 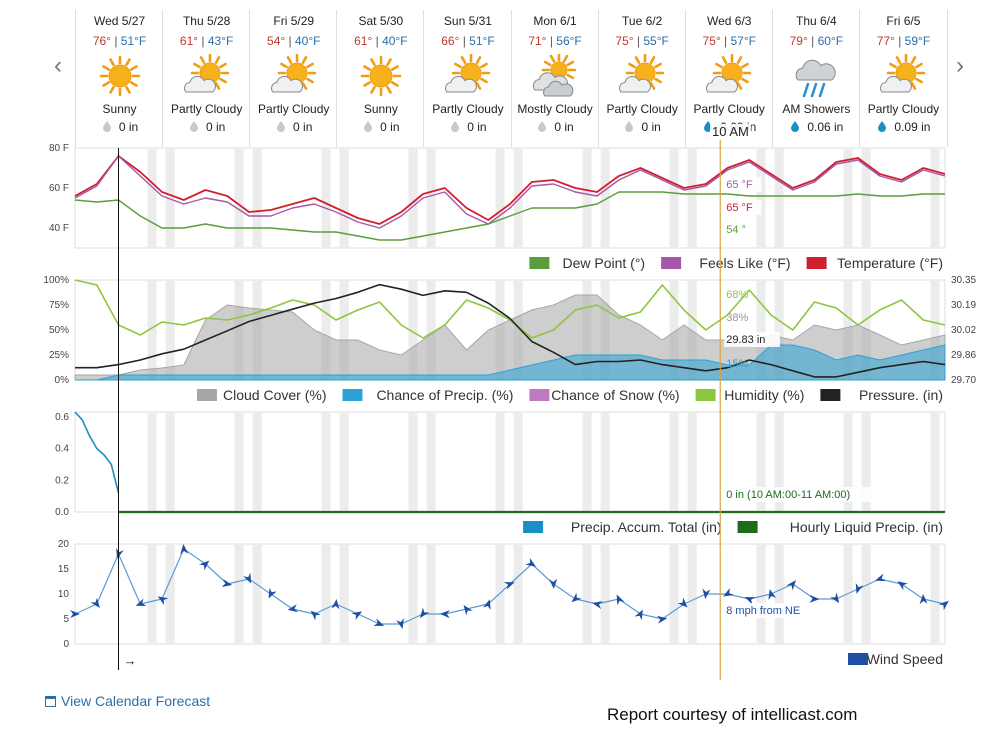 I want to click on day-column: Sat 5/30 61° | 40°F Sunny 0 in, so click(x=380, y=78).